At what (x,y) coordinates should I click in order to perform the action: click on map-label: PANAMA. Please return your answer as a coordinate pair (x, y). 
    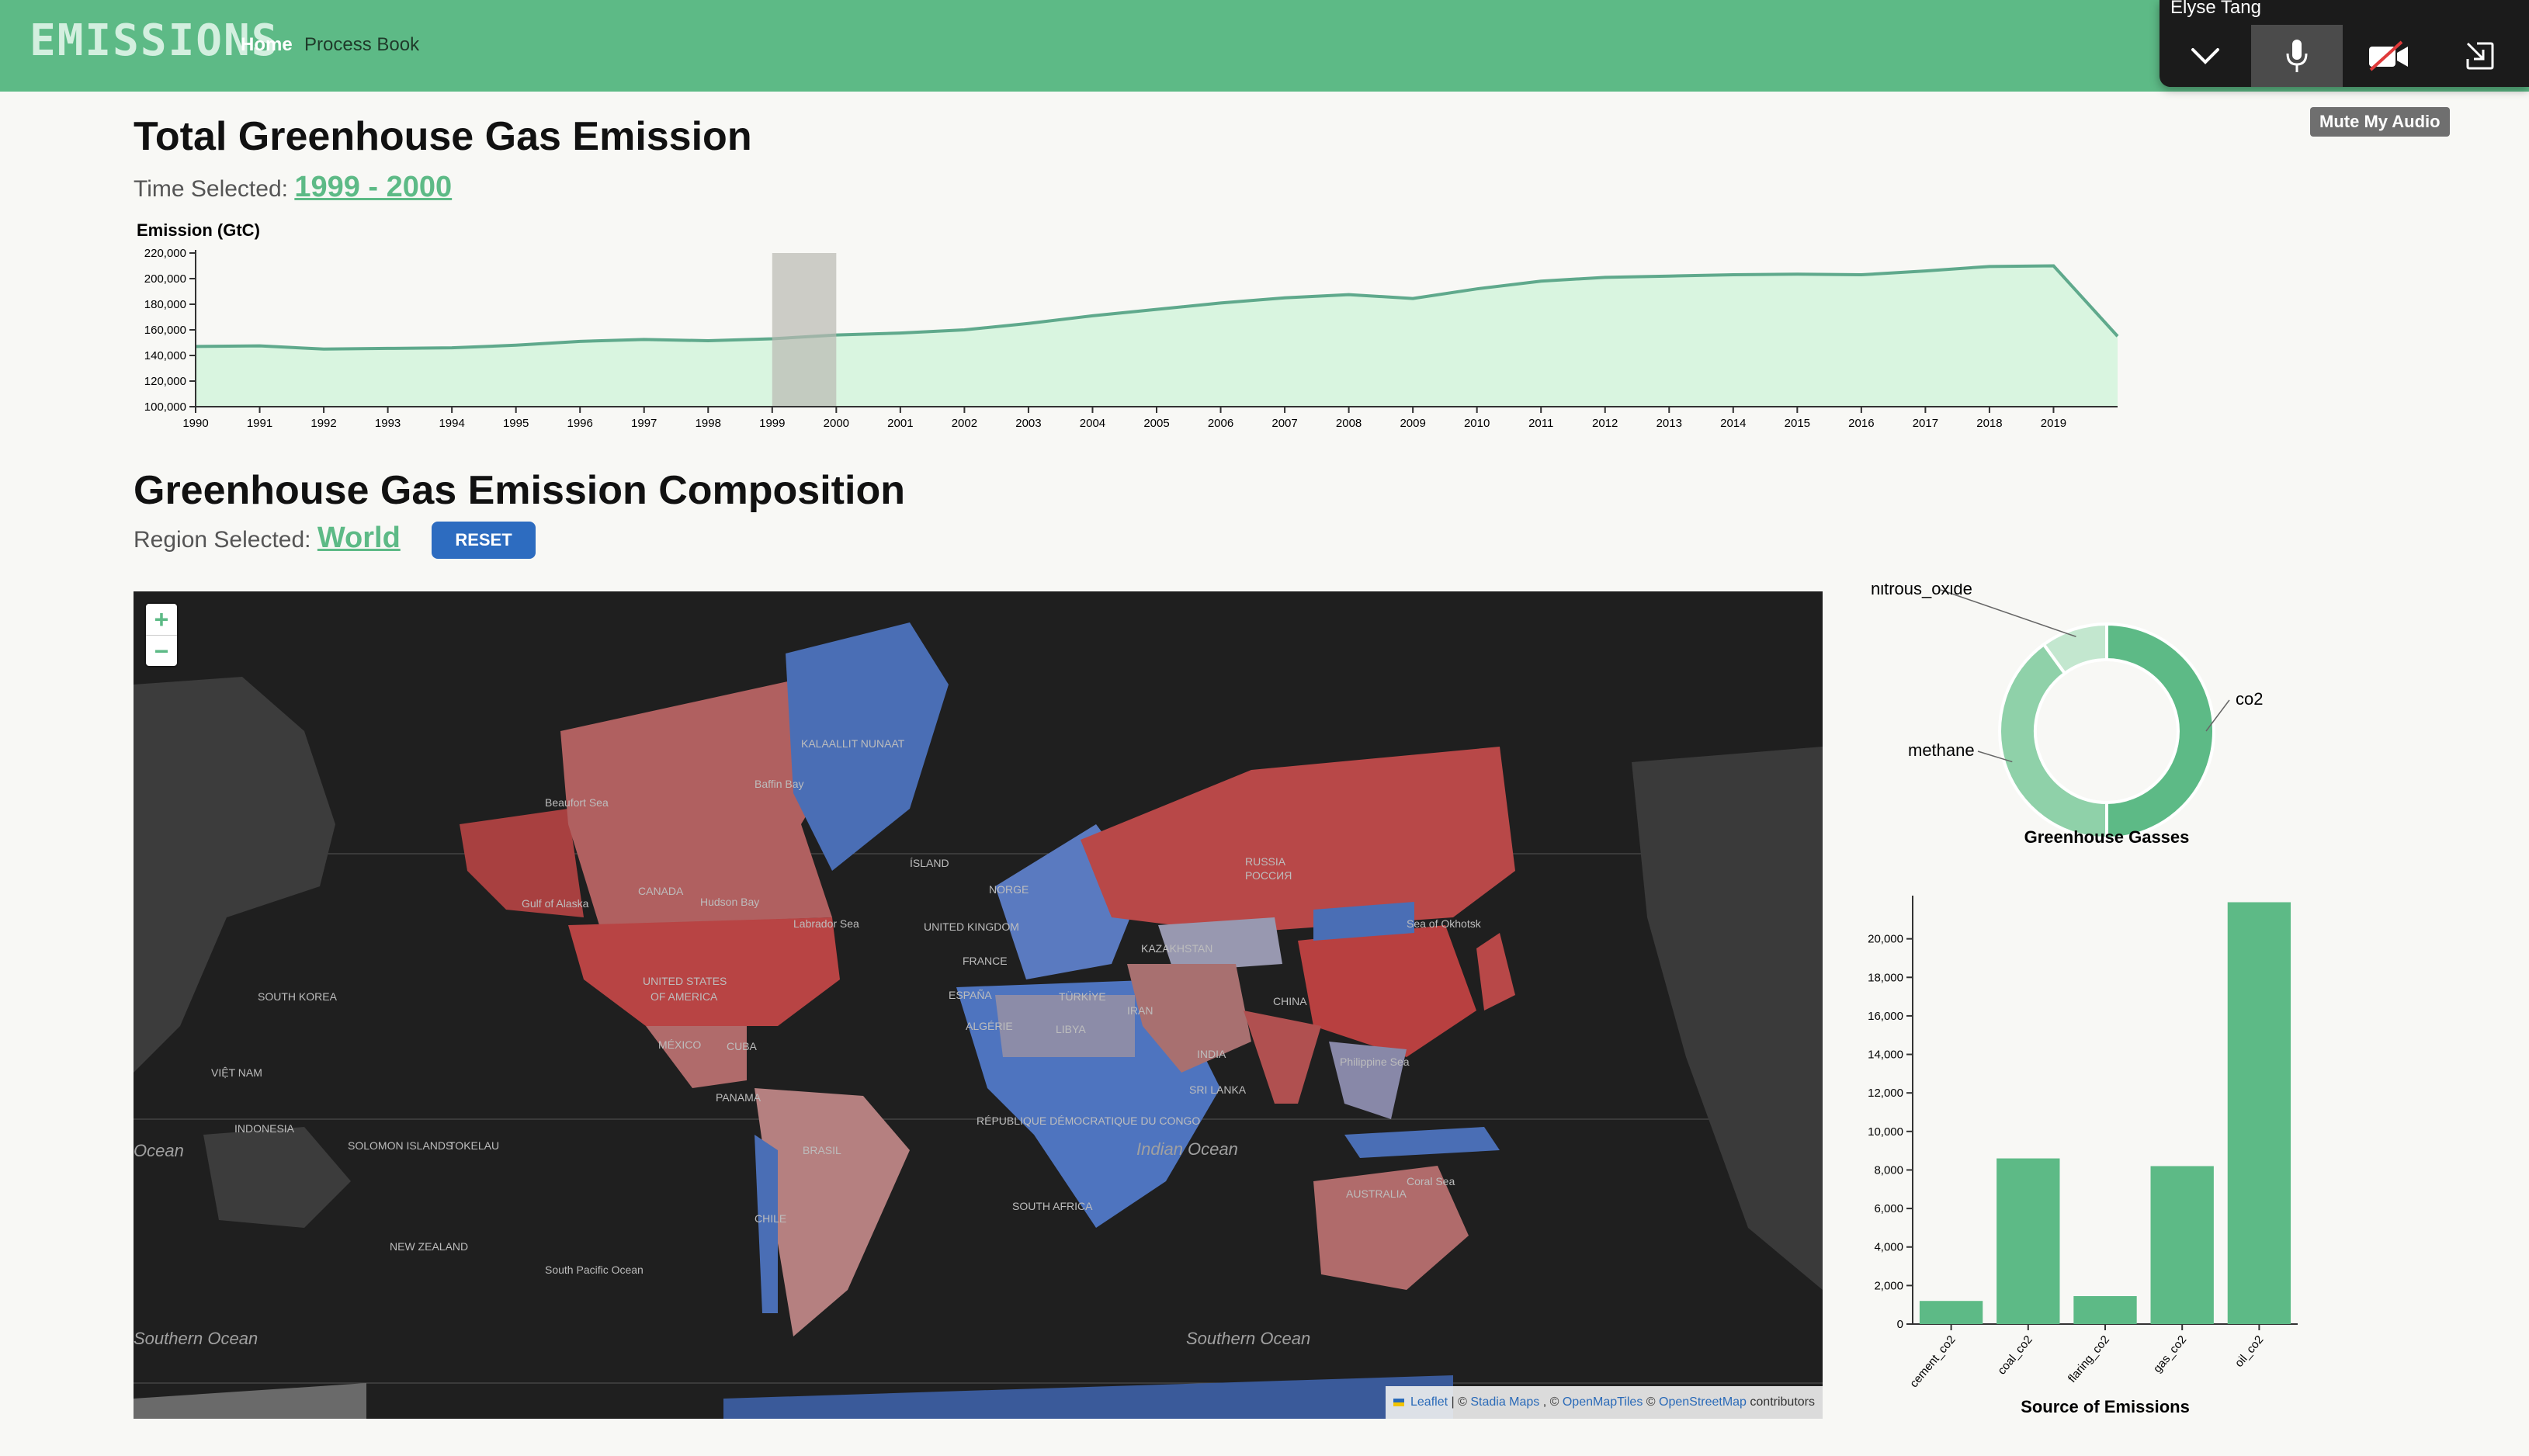
    Looking at the image, I should click on (738, 1097).